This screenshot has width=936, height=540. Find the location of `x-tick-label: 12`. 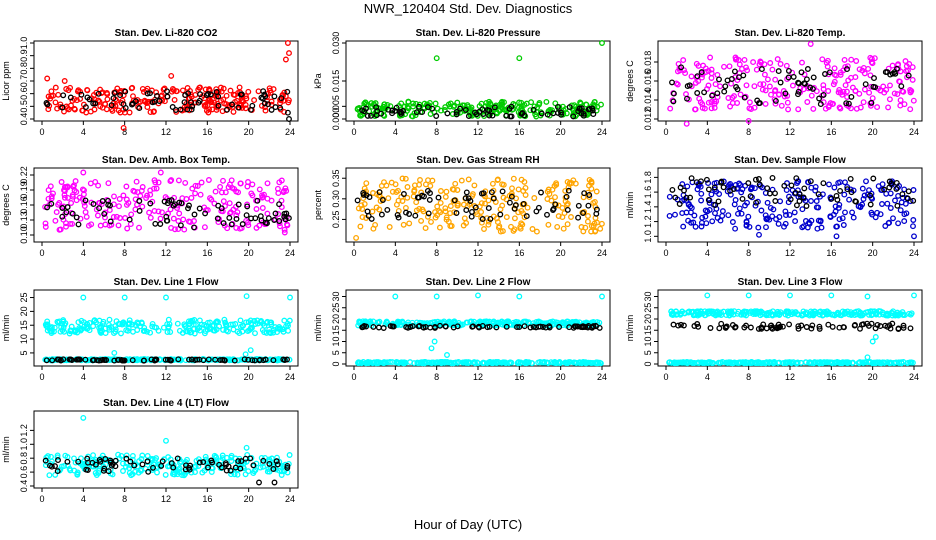

x-tick-label: 12 is located at coordinates (790, 132).